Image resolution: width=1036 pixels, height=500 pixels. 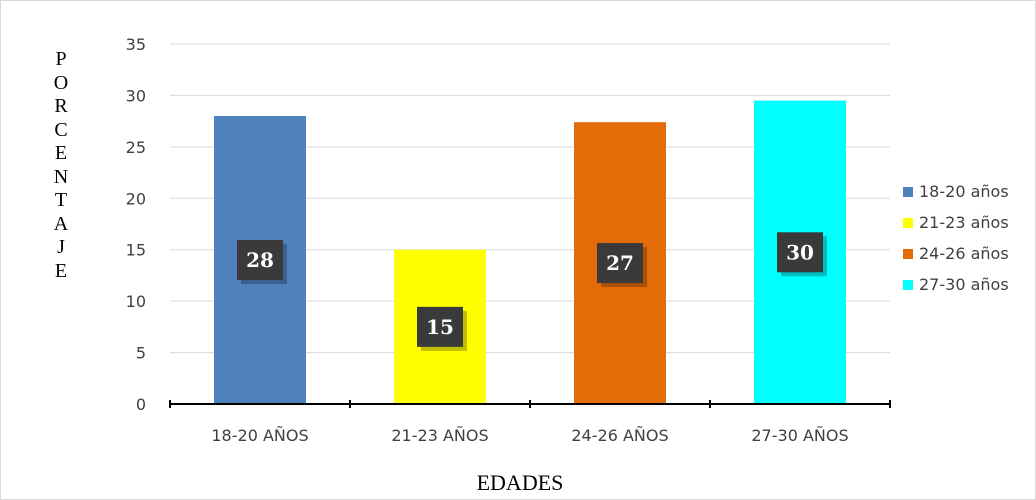 I want to click on y-axis-label-letter: N, so click(x=61, y=176).